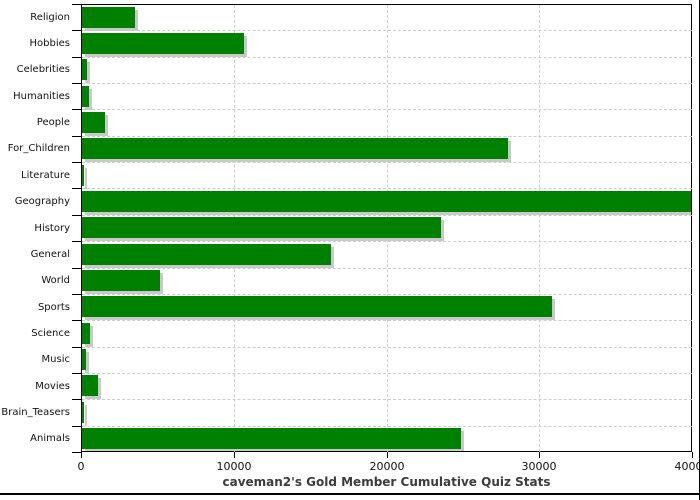 This screenshot has width=700, height=500. Describe the element at coordinates (85, 96) in the screenshot. I see `bar-humanities` at that location.